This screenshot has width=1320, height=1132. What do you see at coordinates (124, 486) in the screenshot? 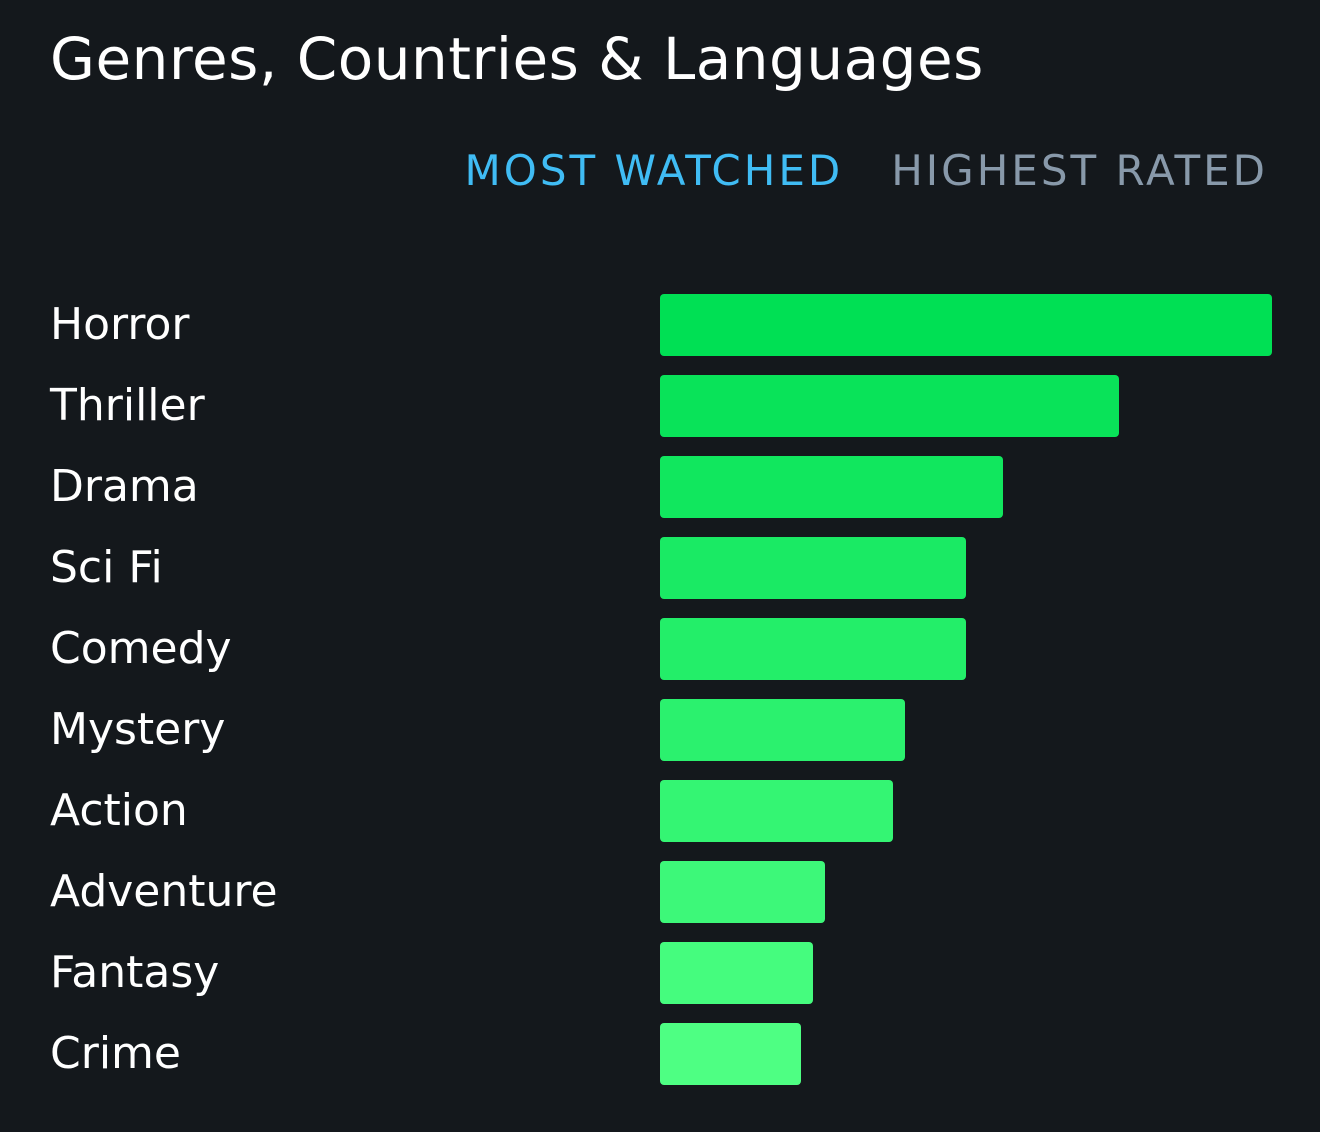
I see `genre-label: Drama` at bounding box center [124, 486].